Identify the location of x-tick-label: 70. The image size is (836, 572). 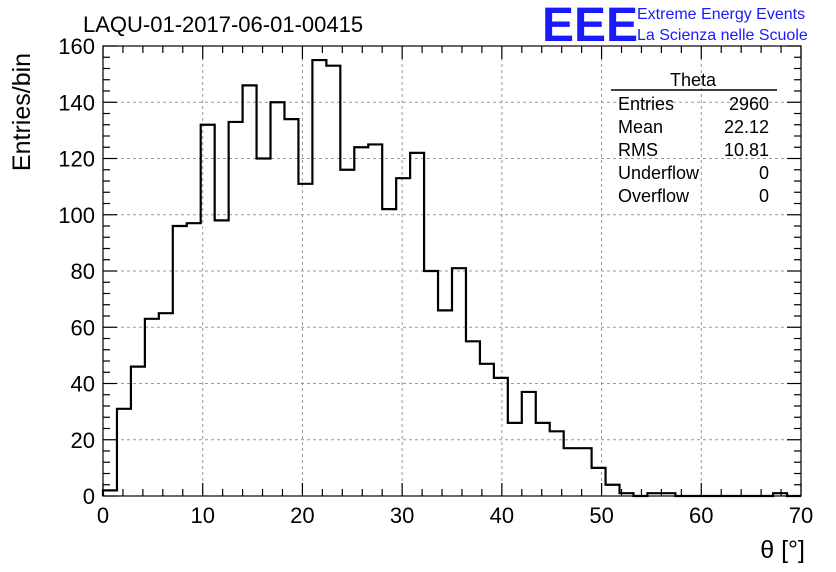
(801, 515).